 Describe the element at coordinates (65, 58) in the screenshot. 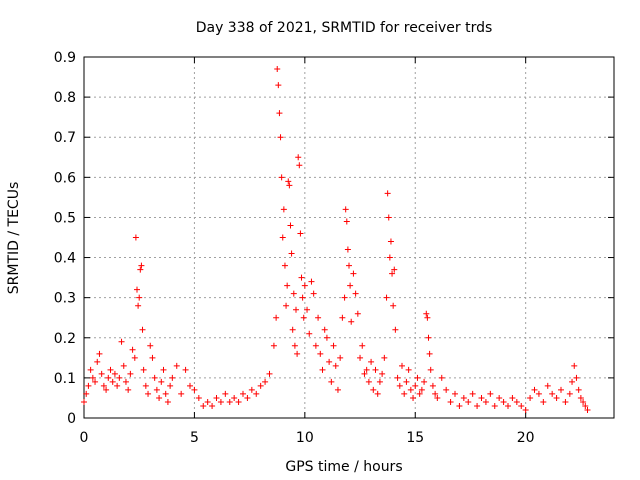

I see `y-tick-label: 0.9` at that location.